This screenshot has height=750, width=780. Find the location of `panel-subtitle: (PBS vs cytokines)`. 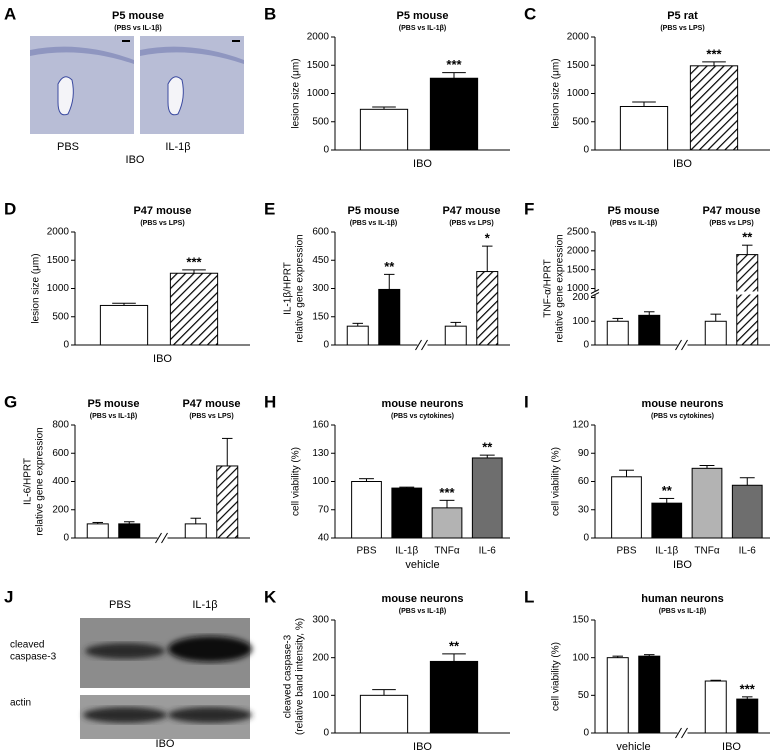

panel-subtitle: (PBS vs cytokines) is located at coordinates (682, 416).